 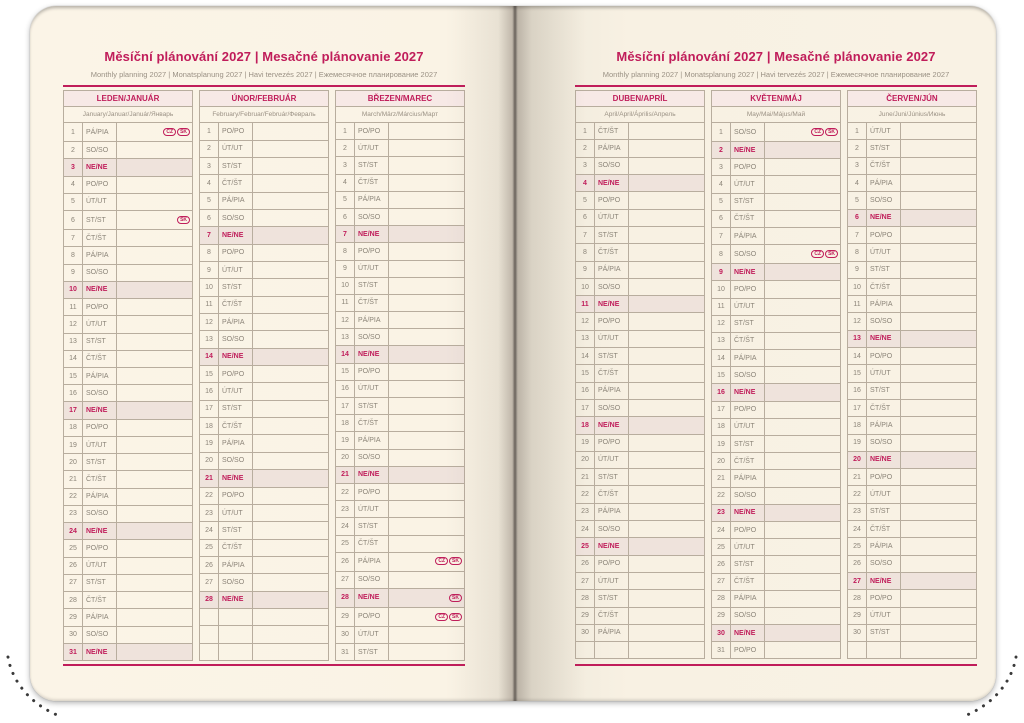 I want to click on day-row: 30 SO/SO, so click(x=128, y=634).